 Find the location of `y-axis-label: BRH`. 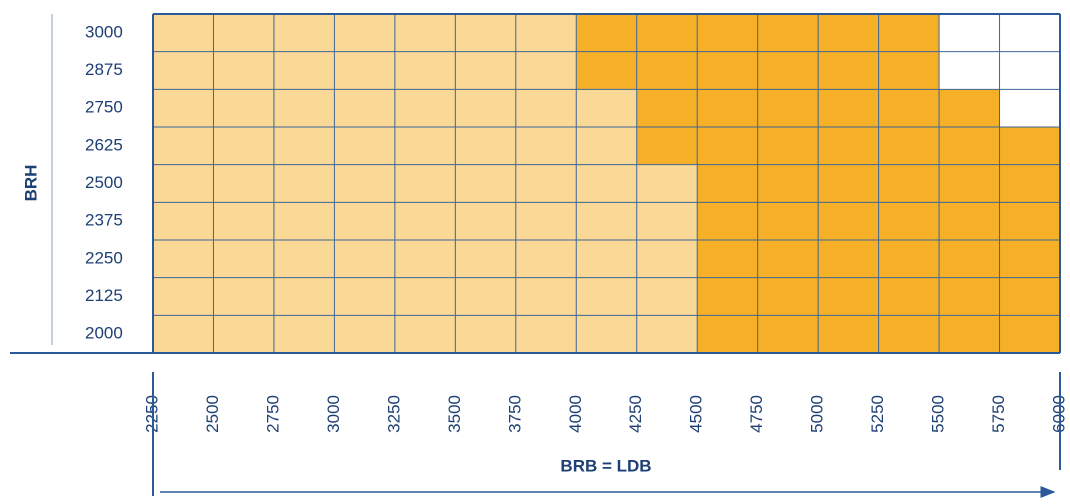

y-axis-label: BRH is located at coordinates (30, 183).